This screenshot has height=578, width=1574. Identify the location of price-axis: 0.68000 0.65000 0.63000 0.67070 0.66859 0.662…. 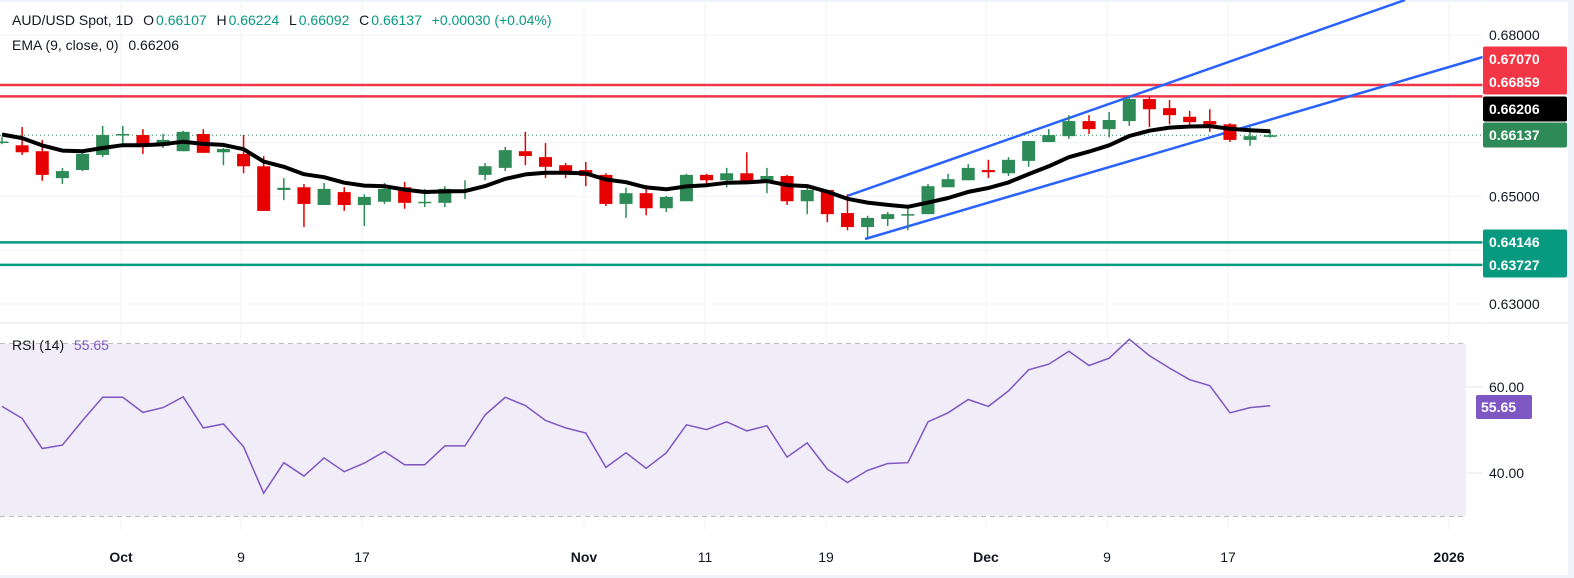
(1525, 169).